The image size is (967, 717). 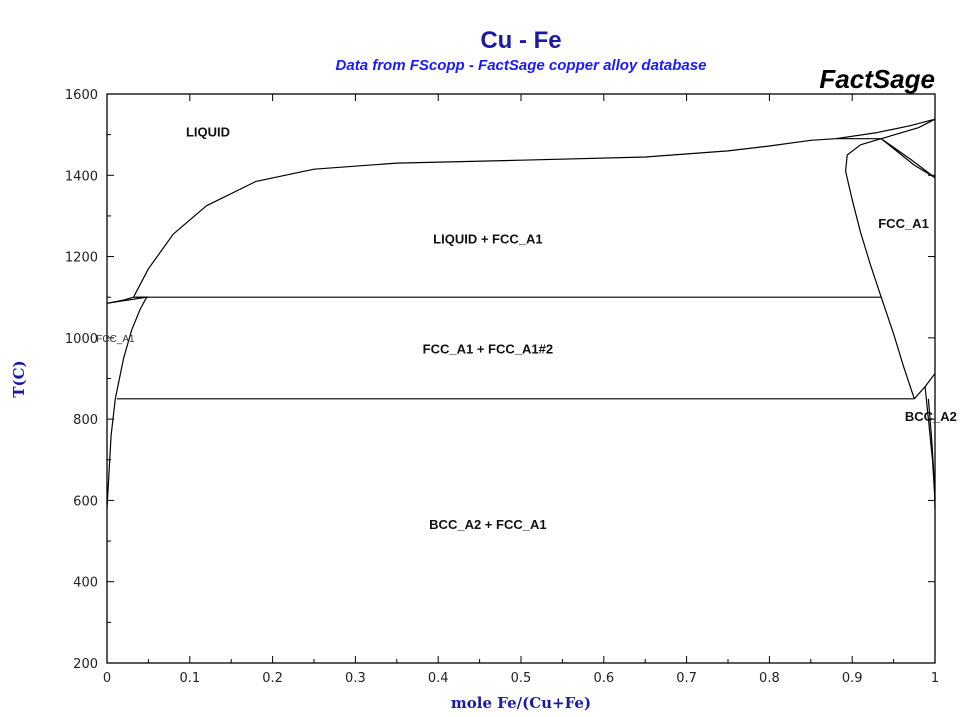 I want to click on phase-region-label: BCC_A2 + FCC_A1, so click(x=487, y=524).